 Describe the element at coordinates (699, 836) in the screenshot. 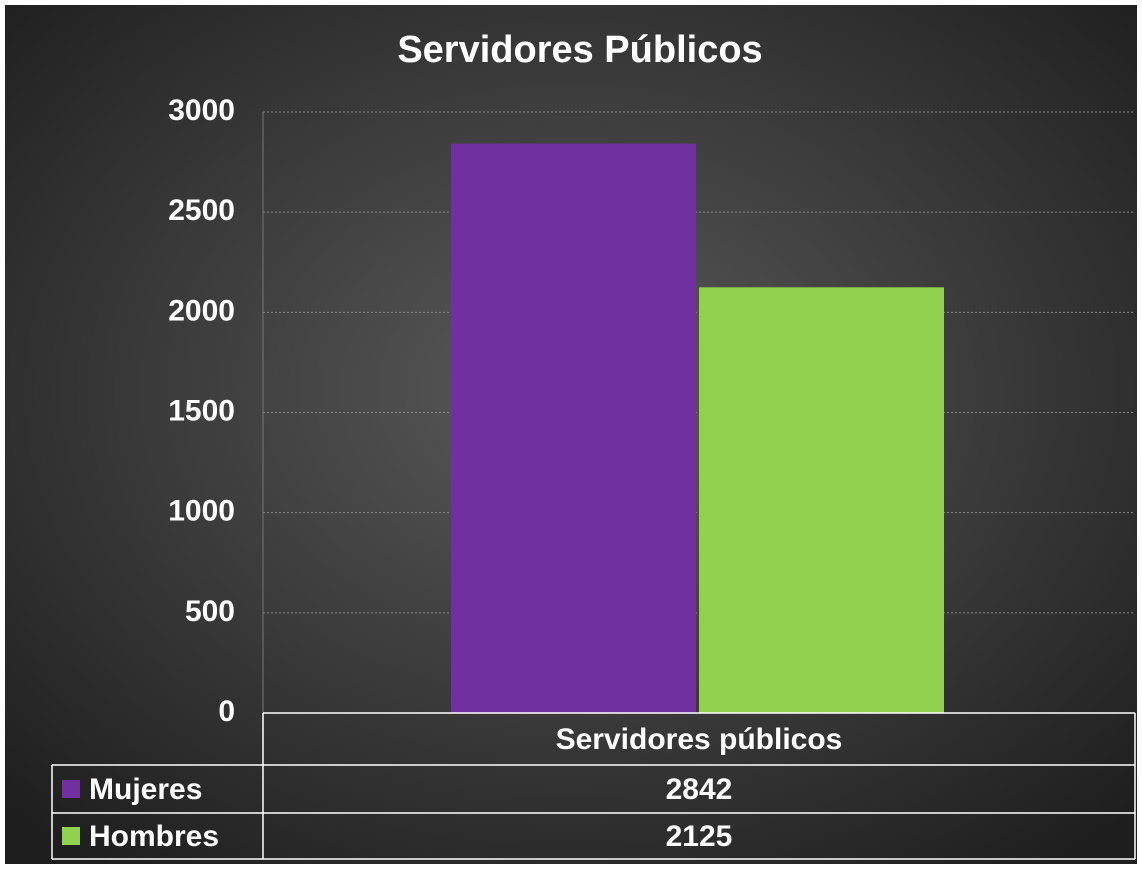

I see `table-value: 2125` at that location.